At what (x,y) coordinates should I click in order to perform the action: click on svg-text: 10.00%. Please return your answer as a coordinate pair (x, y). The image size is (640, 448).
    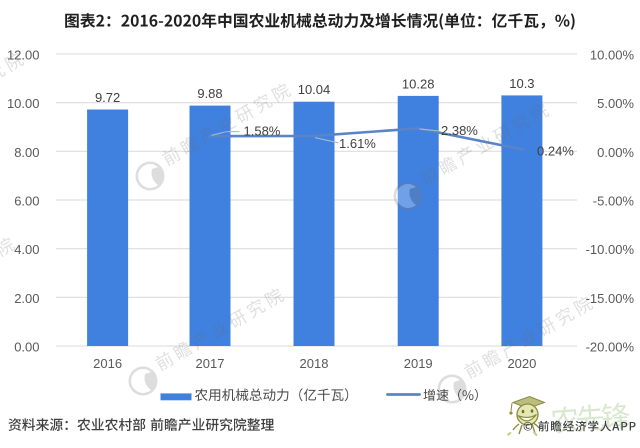
    Looking at the image, I should click on (612, 55).